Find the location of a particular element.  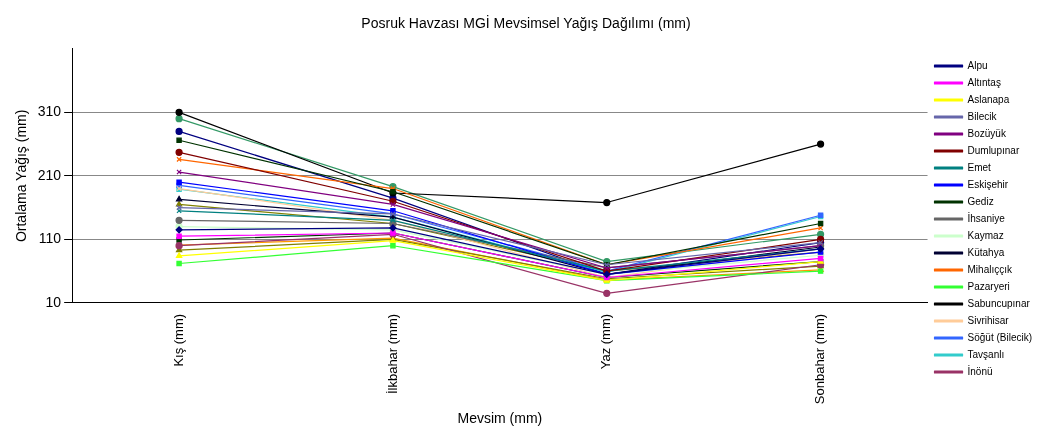

legend-label: Altıntaş is located at coordinates (984, 82).